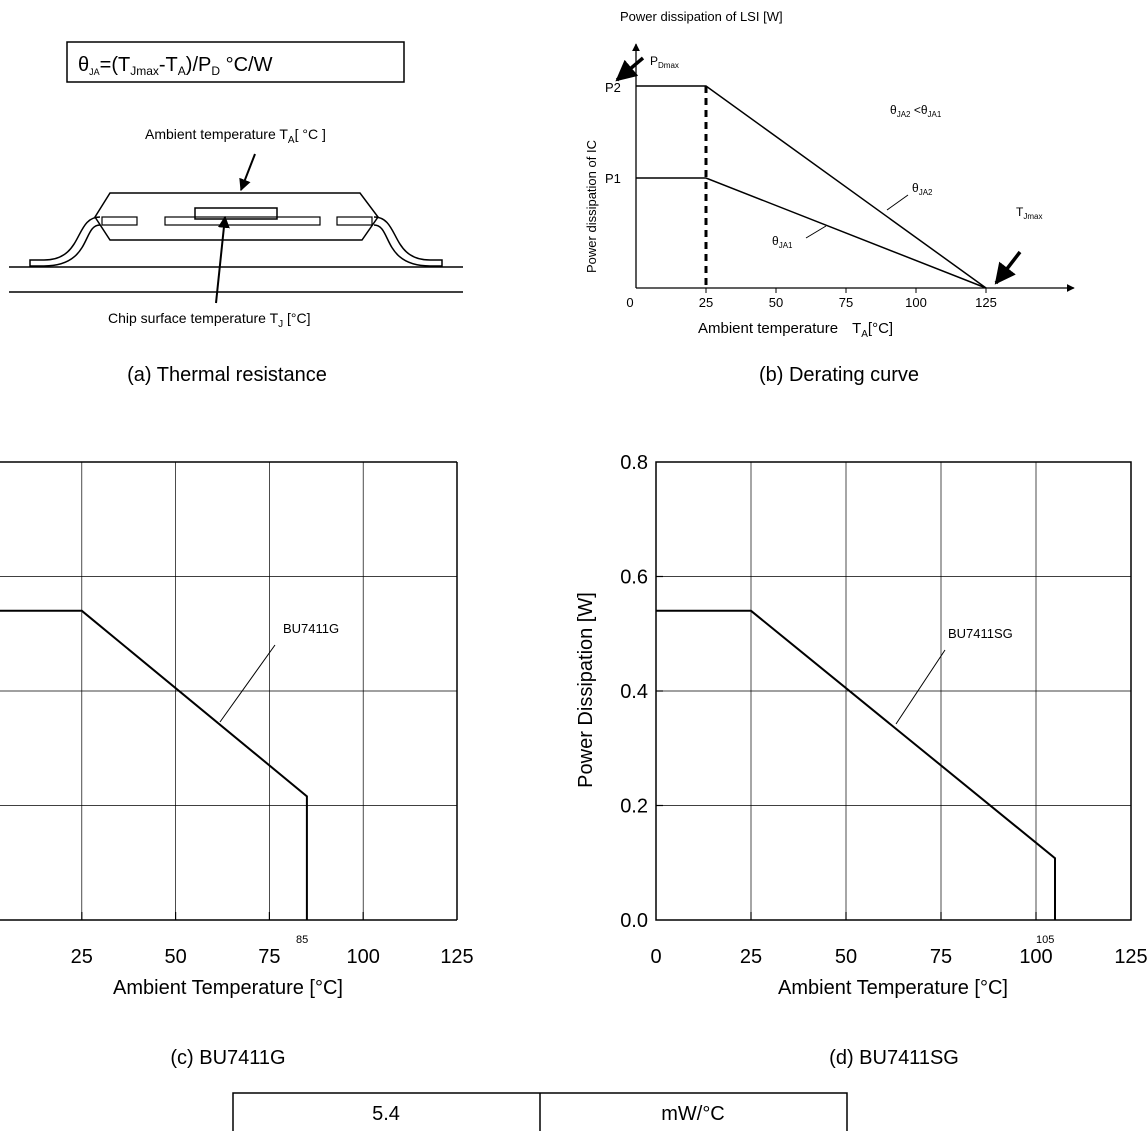  I want to click on d-x-tick-label: 125, so click(1130, 957).